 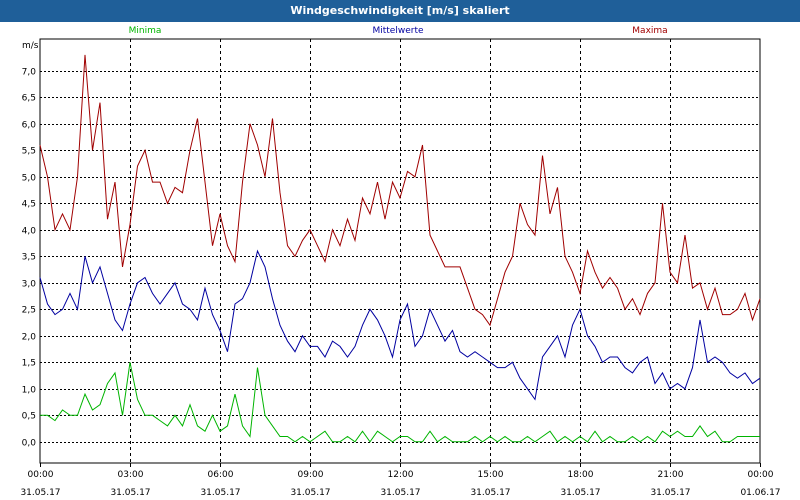 I want to click on y-tick-label: 4,0, so click(x=29, y=232).